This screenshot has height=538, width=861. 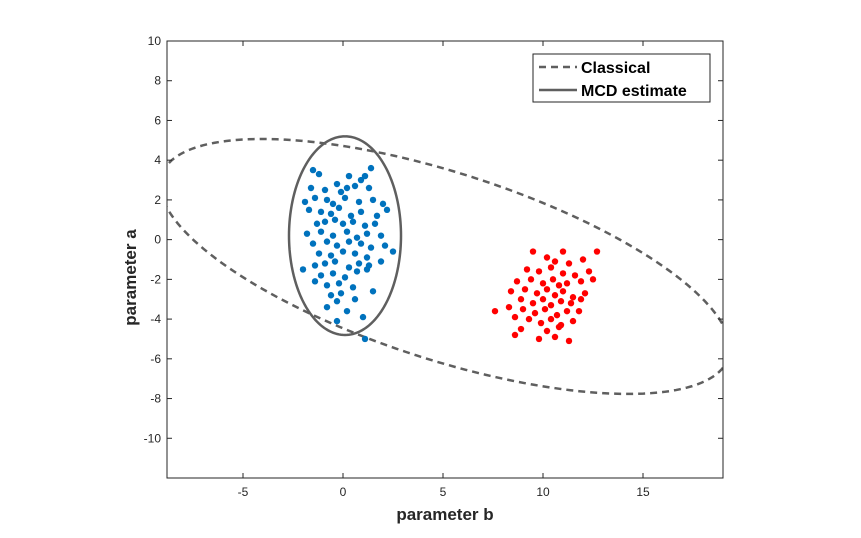 I want to click on x-tick-label: 10, so click(x=543, y=492).